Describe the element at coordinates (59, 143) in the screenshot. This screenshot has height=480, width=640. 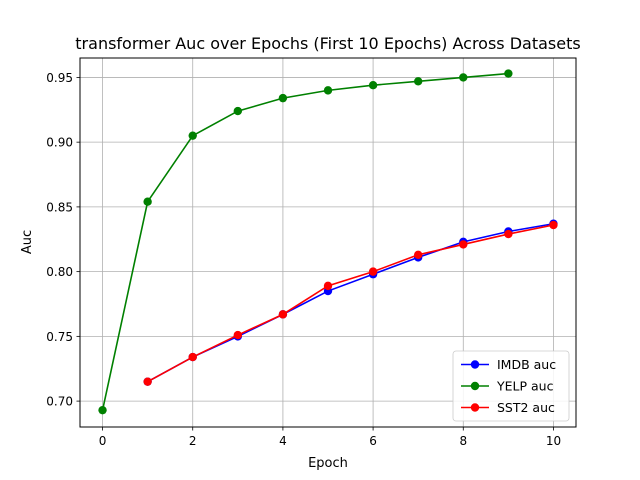
I see `y-tick-label: 0.90` at that location.